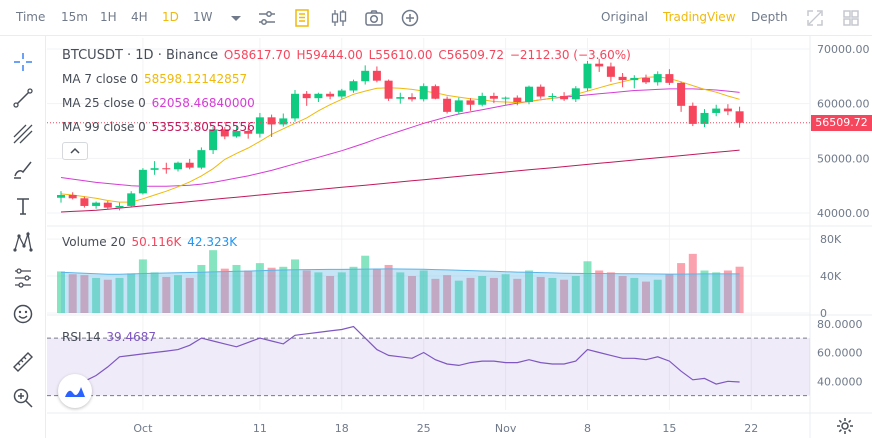  I want to click on rsi-band-fill, so click(428, 367).